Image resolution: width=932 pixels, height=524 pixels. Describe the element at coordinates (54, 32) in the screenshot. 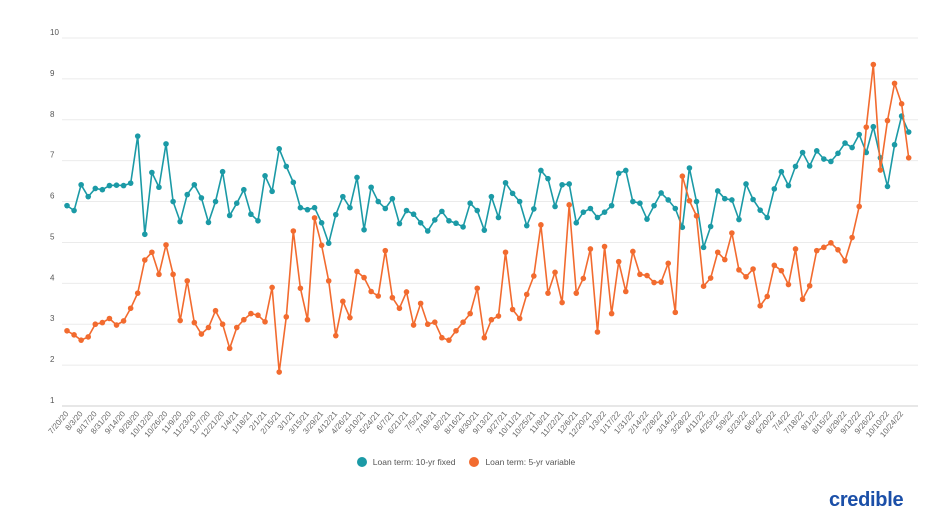

I see `y-tick-label: 10` at that location.